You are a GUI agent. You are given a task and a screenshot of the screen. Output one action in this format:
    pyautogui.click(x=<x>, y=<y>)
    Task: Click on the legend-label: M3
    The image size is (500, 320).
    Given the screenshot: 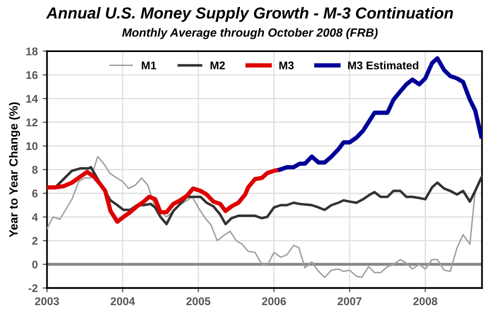 What is the action you would take?
    pyautogui.click(x=286, y=65)
    